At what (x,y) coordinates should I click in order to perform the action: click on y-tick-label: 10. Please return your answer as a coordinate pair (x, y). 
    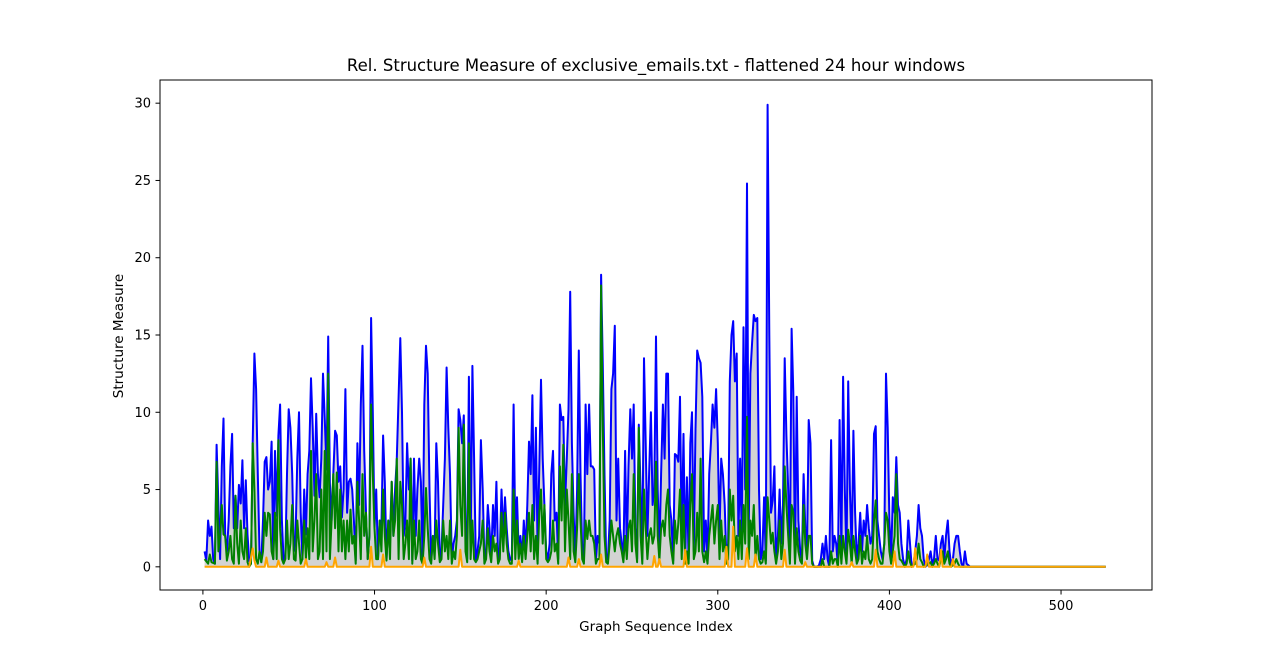
    Looking at the image, I should click on (142, 413).